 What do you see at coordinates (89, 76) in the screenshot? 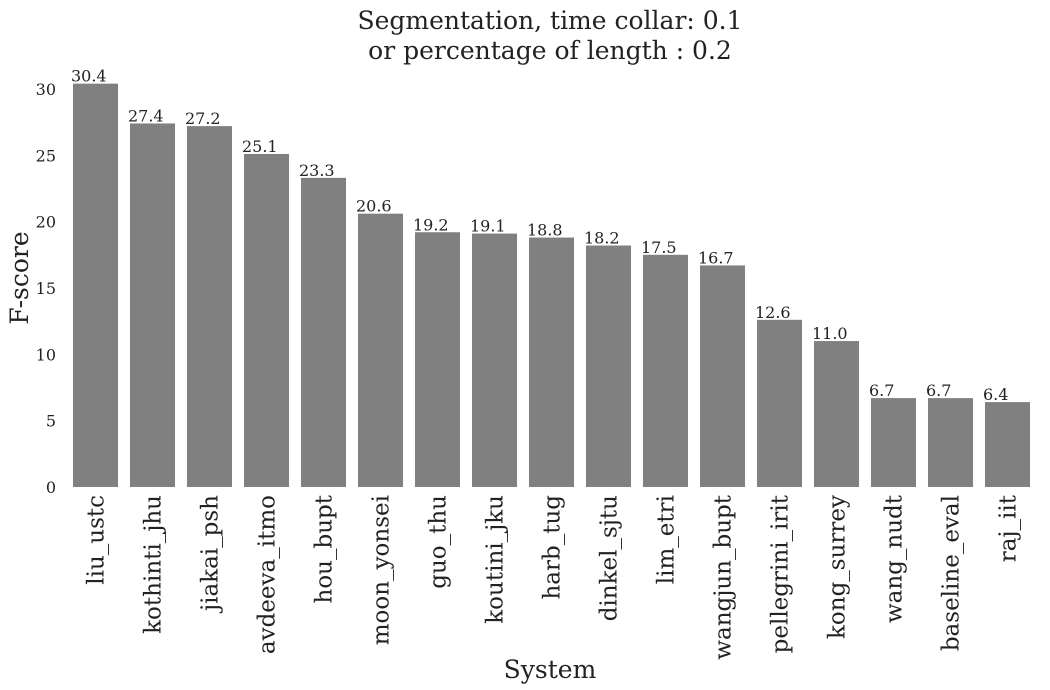
I see `data-label: 30.4` at bounding box center [89, 76].